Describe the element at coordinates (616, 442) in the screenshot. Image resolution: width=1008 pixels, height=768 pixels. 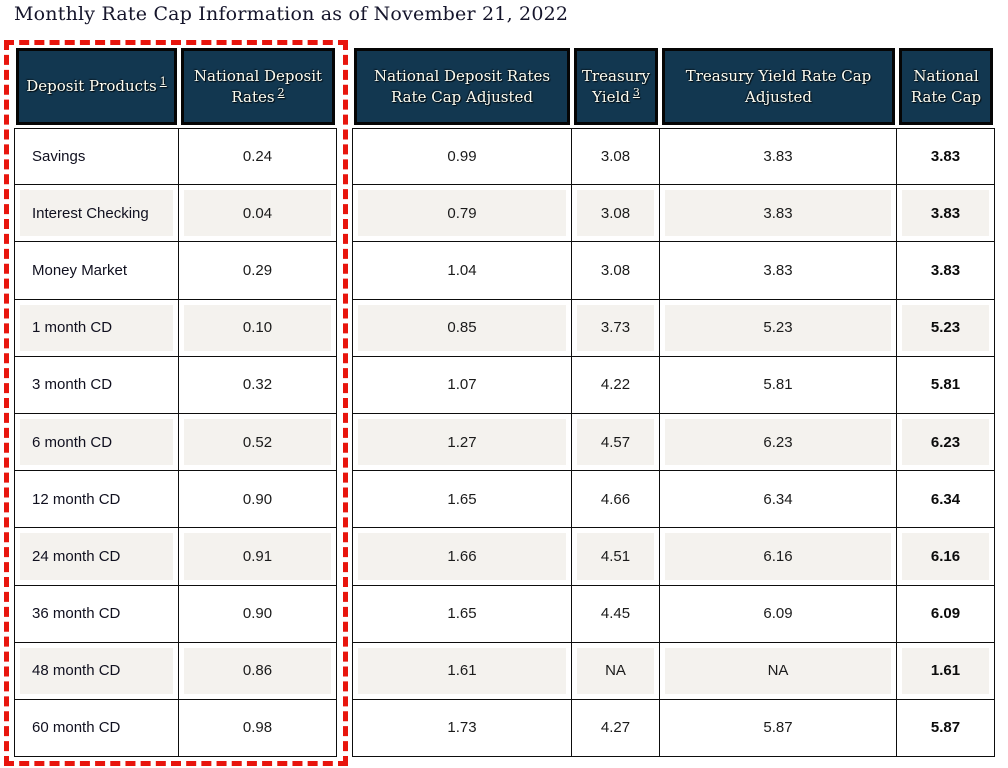
I see `table-cell: 4.57` at that location.